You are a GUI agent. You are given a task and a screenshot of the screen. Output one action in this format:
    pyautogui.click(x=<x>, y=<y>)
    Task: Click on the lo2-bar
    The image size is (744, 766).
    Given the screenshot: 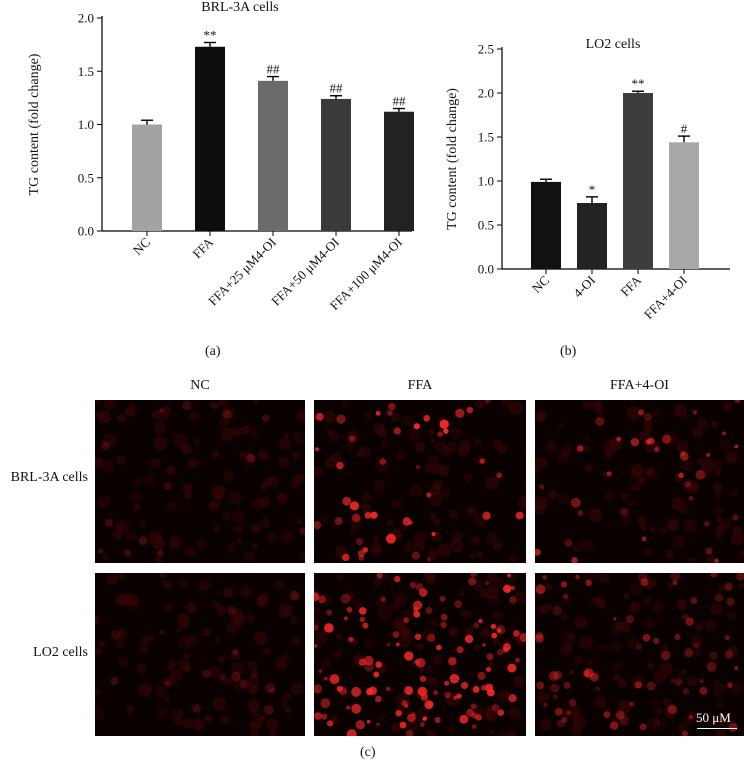 What is the action you would take?
    pyautogui.click(x=546, y=225)
    